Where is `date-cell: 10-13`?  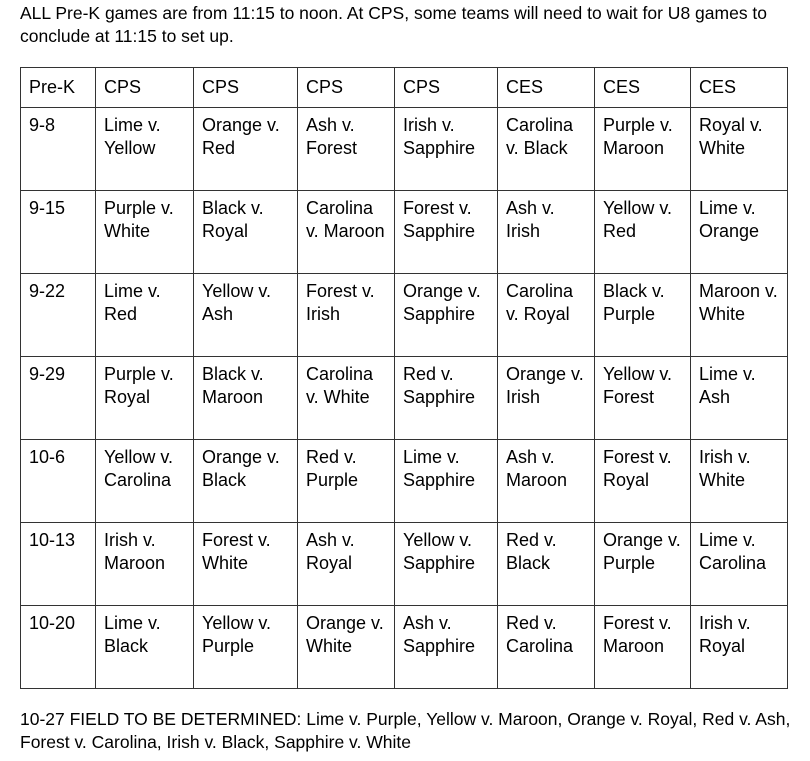
date-cell: 10-13 is located at coordinates (58, 564).